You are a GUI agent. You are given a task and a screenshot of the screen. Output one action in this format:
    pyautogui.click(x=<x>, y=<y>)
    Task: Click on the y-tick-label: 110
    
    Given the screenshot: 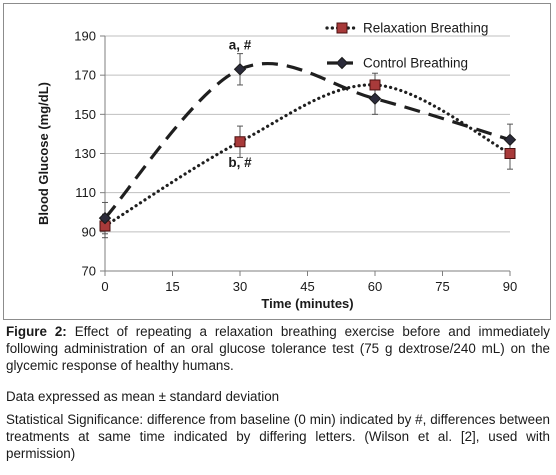 What is the action you would take?
    pyautogui.click(x=85, y=192)
    